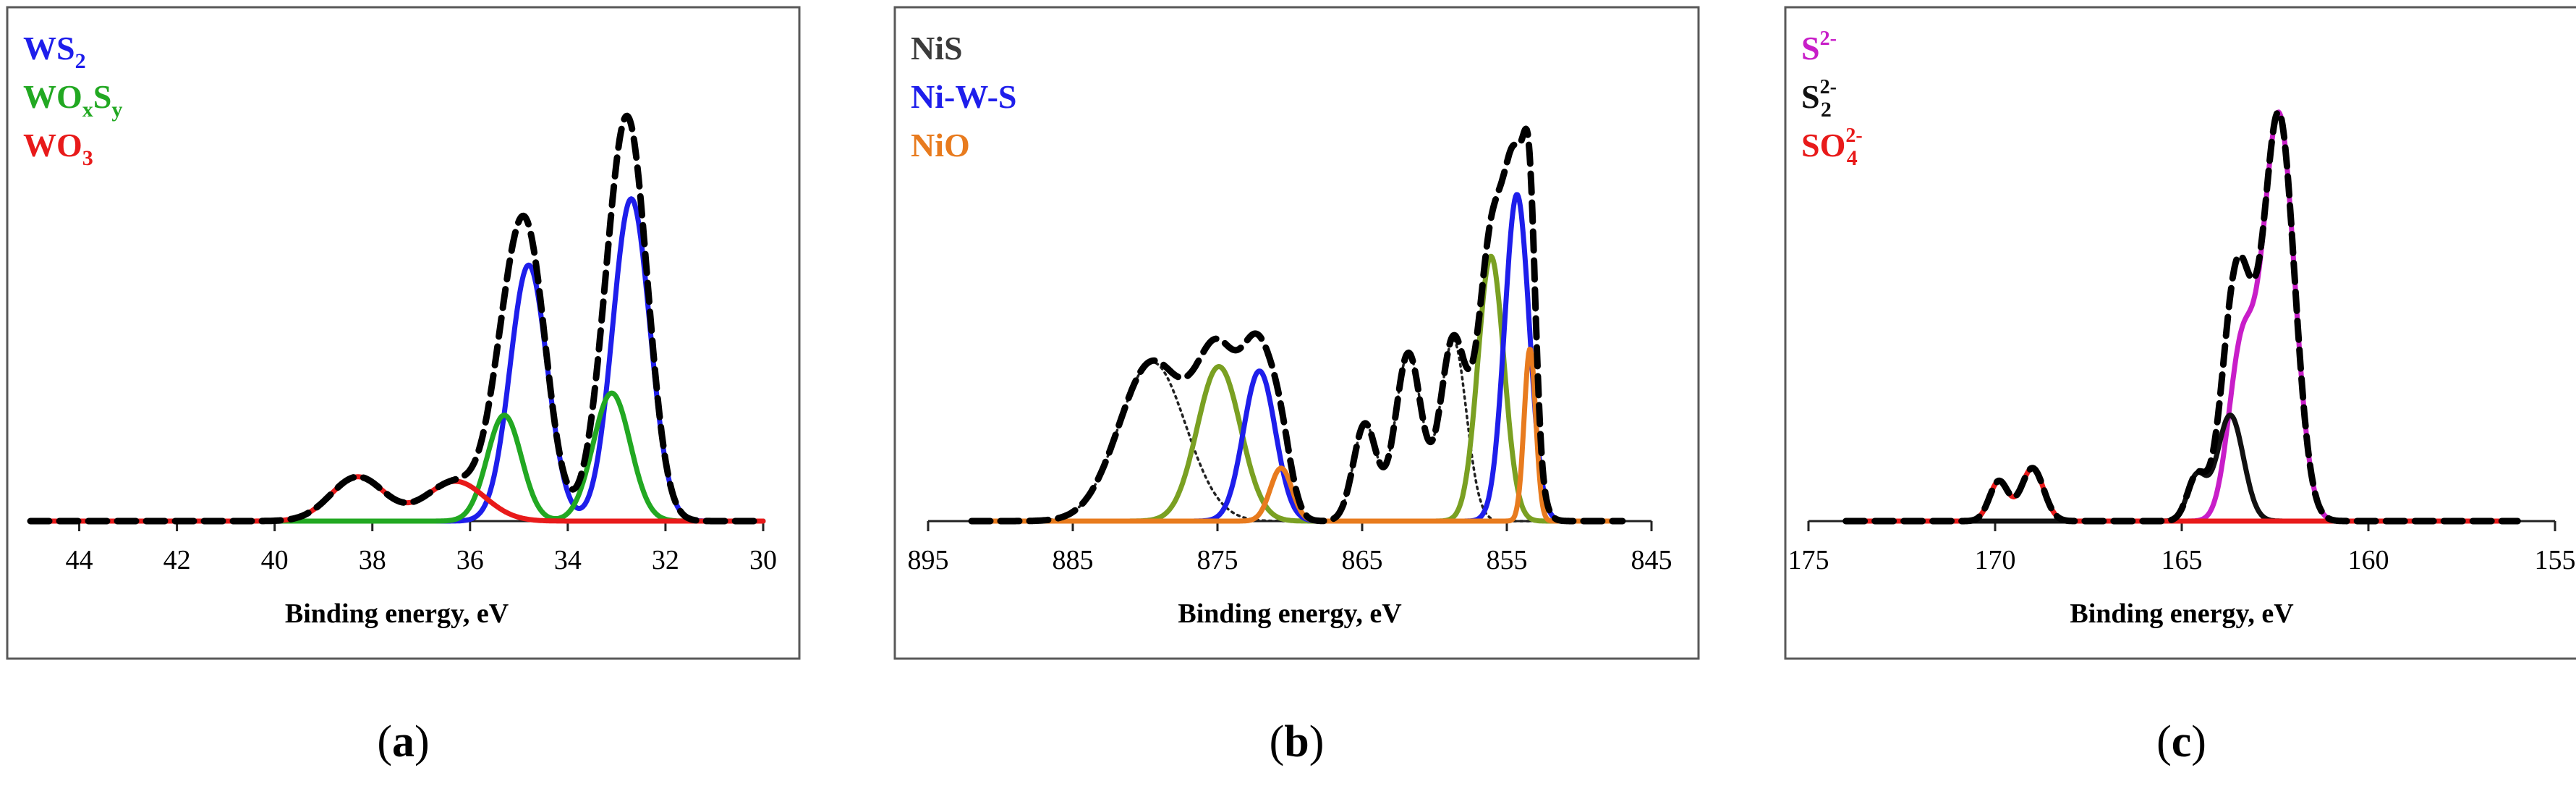 Image resolution: width=2576 pixels, height=786 pixels. Describe the element at coordinates (1217, 560) in the screenshot. I see `x-tick-label: 875` at that location.